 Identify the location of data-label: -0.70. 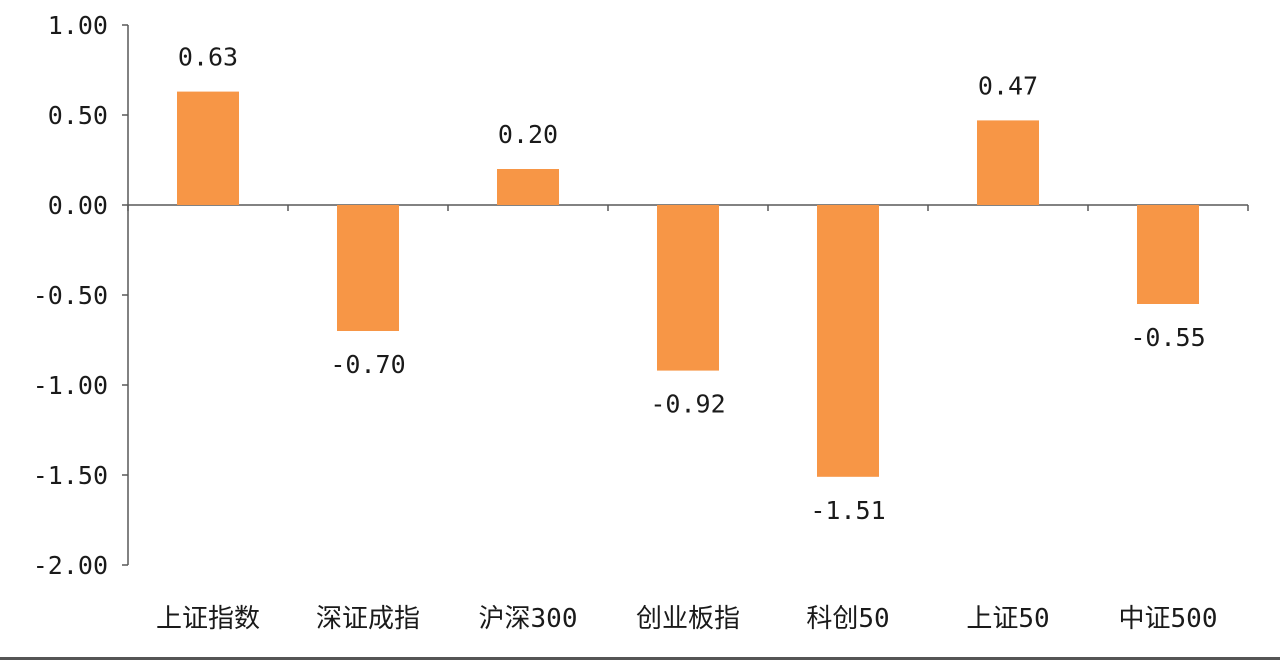
(367, 364).